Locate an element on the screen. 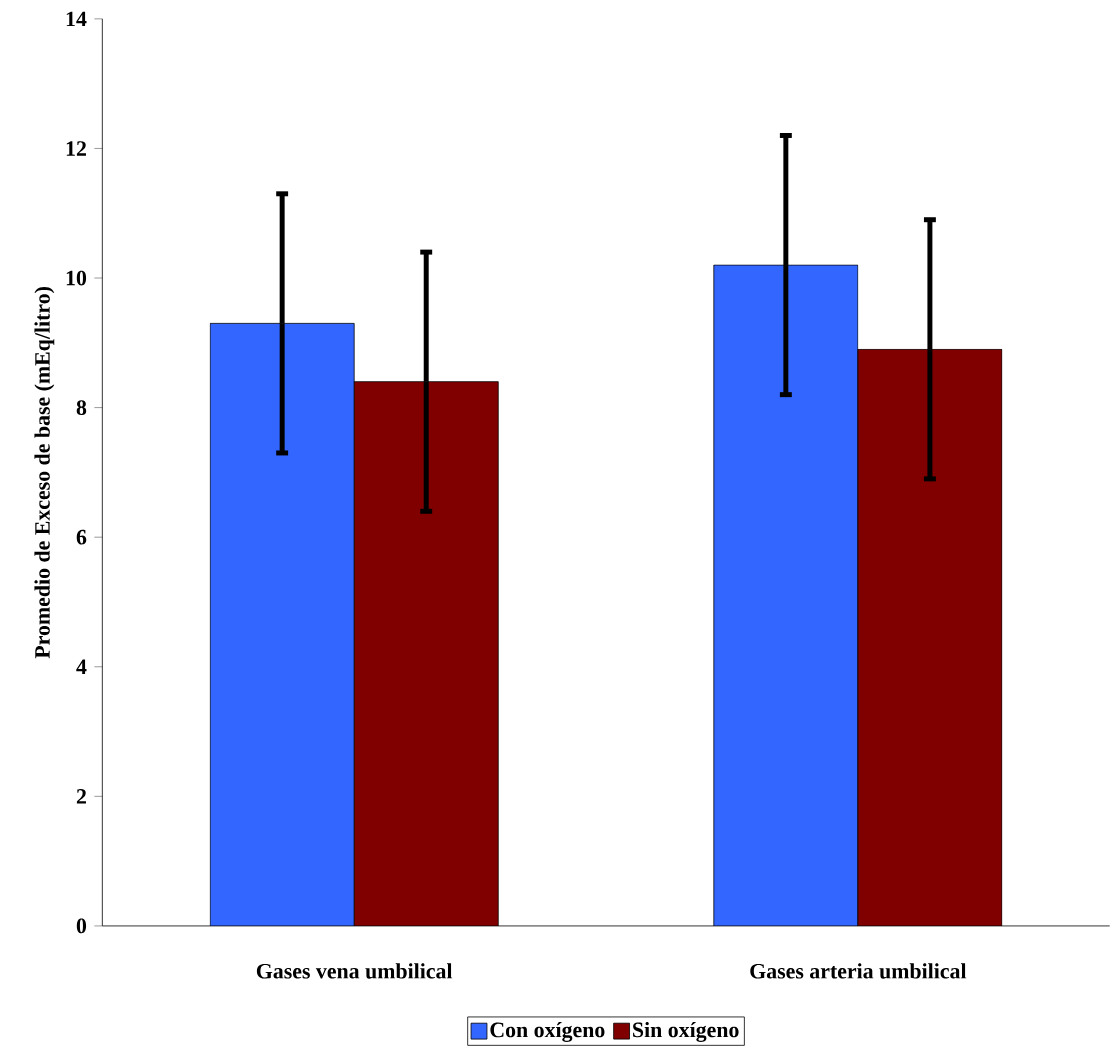 This screenshot has width=1117, height=1052. y-tick-label: 6 is located at coordinates (81, 537).